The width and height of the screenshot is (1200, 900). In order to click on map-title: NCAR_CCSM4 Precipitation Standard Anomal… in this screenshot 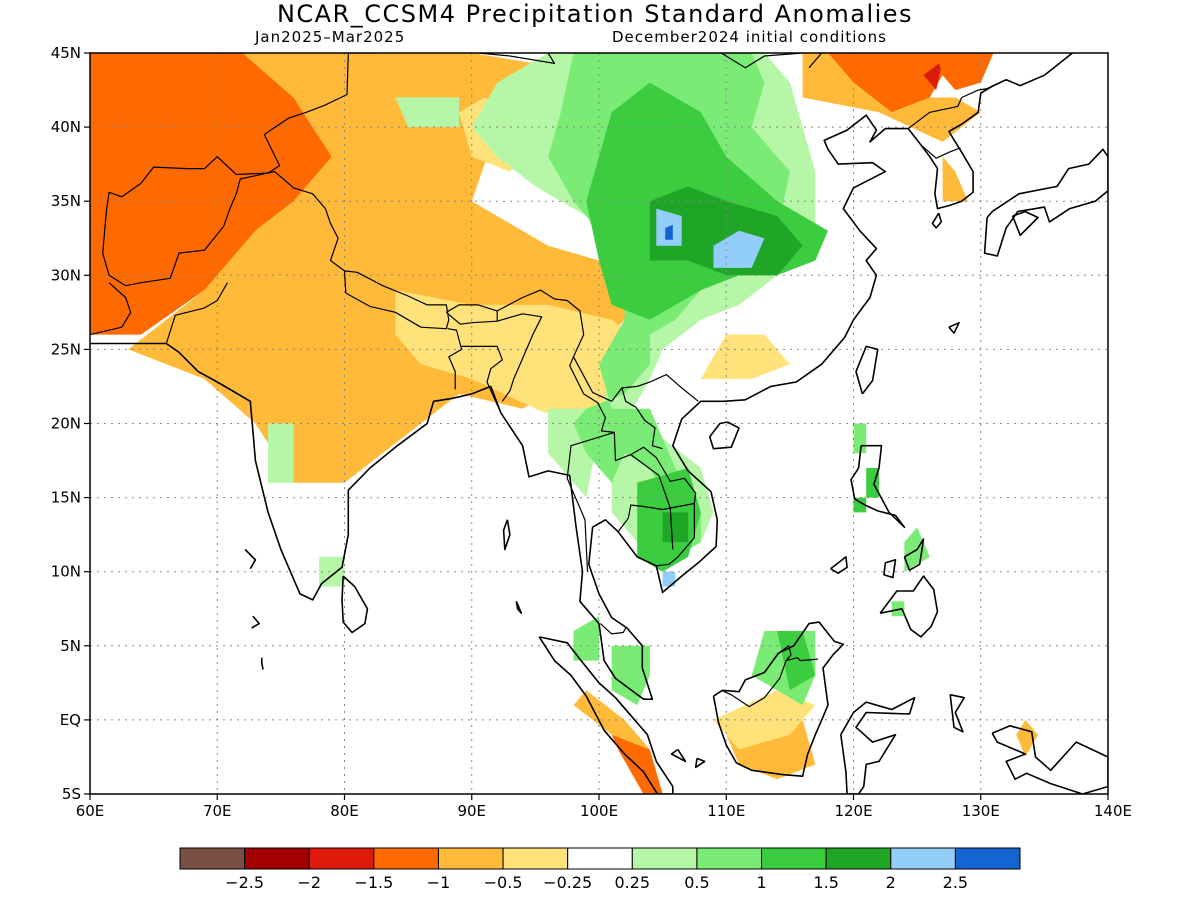, I will do `click(595, 14)`.